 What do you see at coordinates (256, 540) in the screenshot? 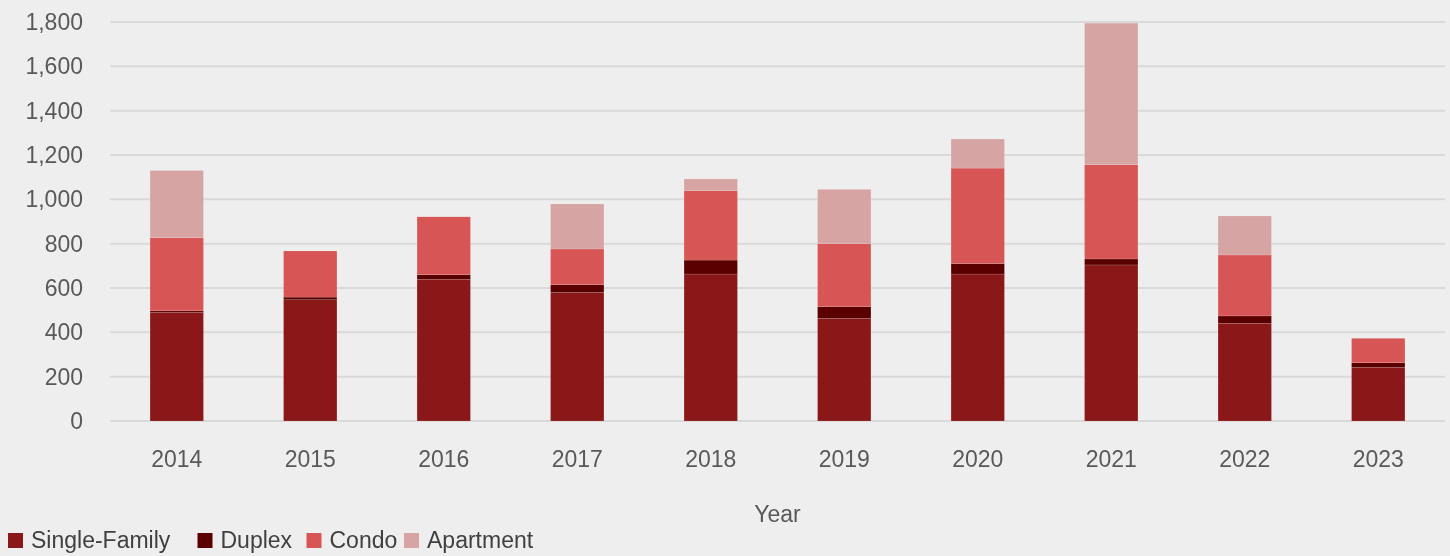
I see `legend-label: Duplex` at bounding box center [256, 540].